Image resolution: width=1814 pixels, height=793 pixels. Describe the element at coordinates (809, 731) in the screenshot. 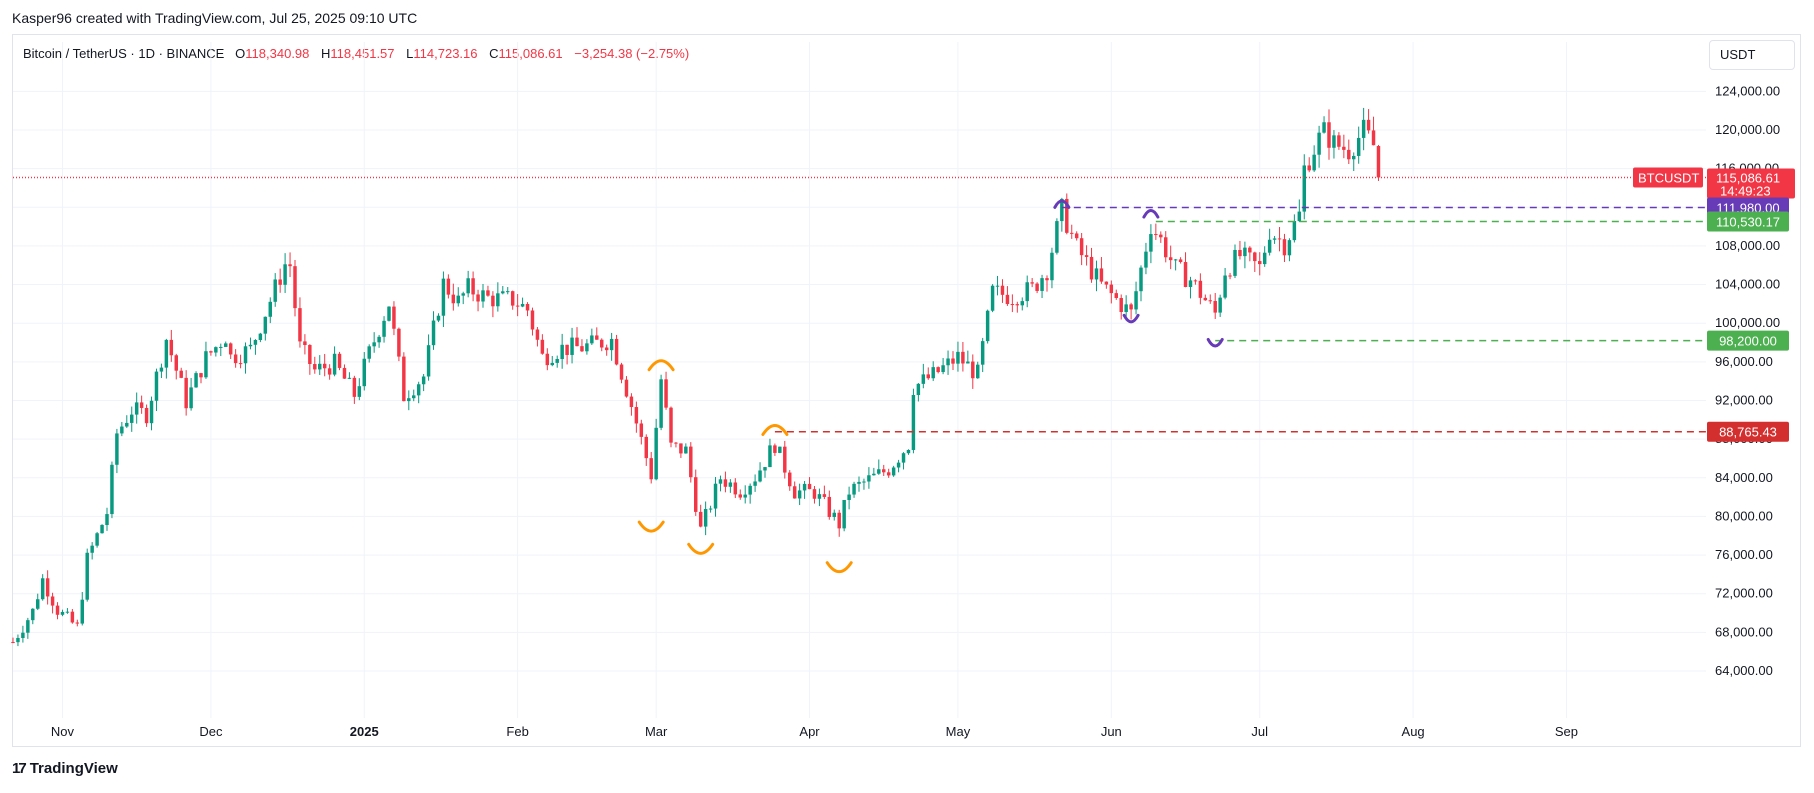

I see `x-tick-label: Apr` at that location.